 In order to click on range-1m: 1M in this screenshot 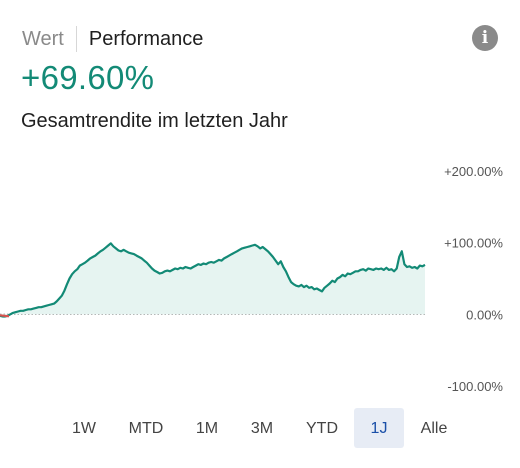, I will do `click(207, 428)`.